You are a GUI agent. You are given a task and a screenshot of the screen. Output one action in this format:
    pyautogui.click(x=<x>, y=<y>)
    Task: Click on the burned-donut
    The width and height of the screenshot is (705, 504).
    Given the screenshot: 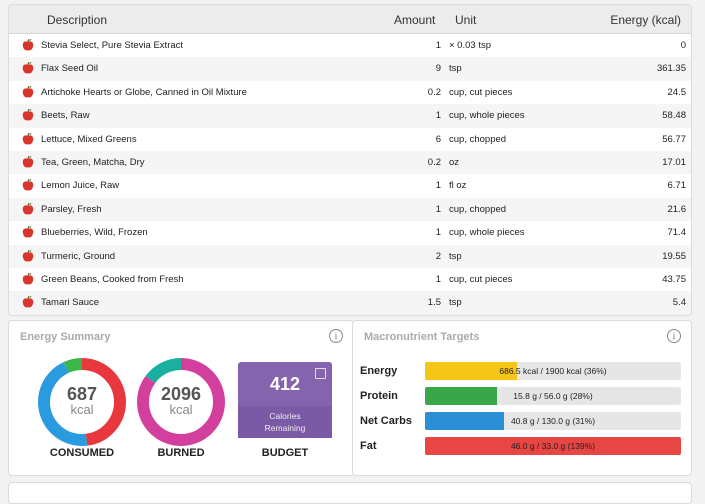 What is the action you would take?
    pyautogui.click(x=181, y=402)
    